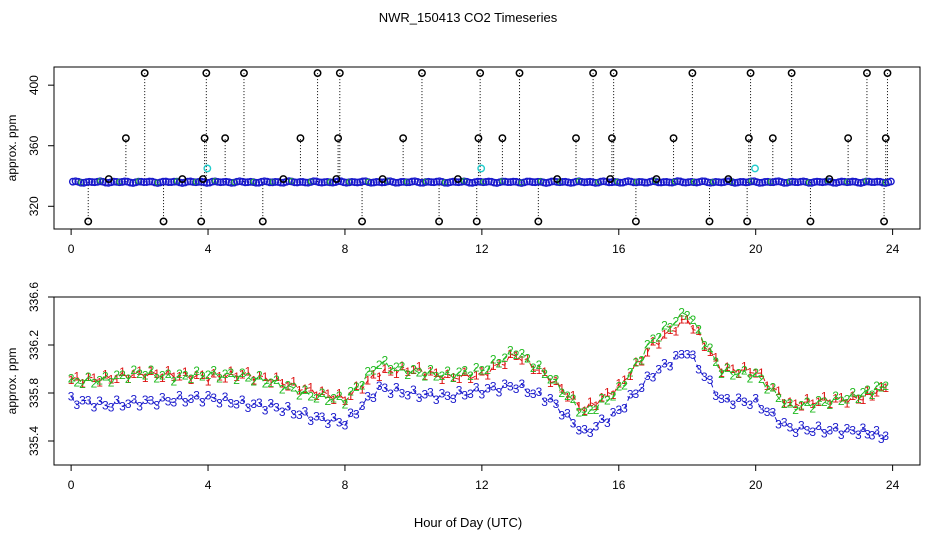 The height and width of the screenshot is (540, 936). What do you see at coordinates (34, 206) in the screenshot?
I see `y-tick-label: 320` at bounding box center [34, 206].